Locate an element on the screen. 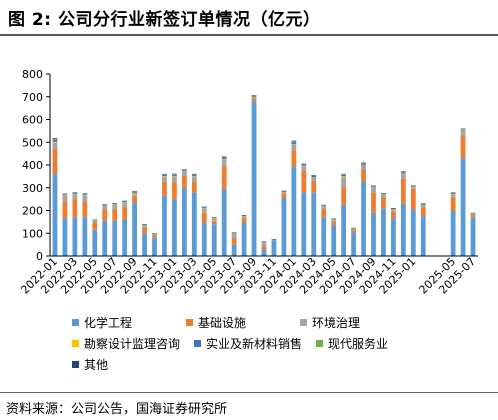 This screenshot has height=420, width=498. bar-segment-2024-10-s0 is located at coordinates (383, 232).